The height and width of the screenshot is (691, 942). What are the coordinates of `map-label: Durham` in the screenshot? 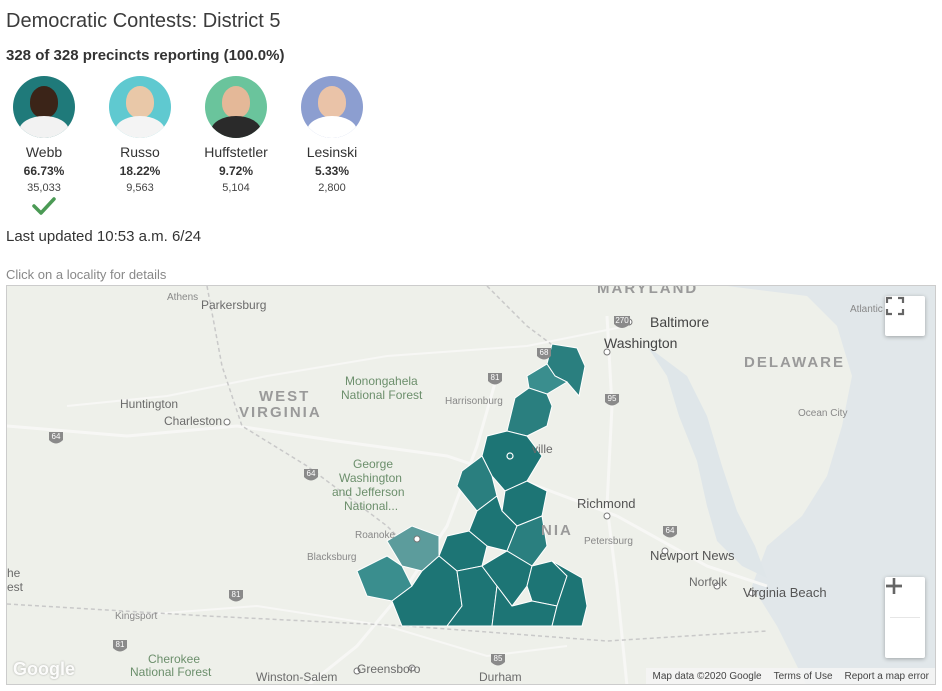 It's located at (500, 677).